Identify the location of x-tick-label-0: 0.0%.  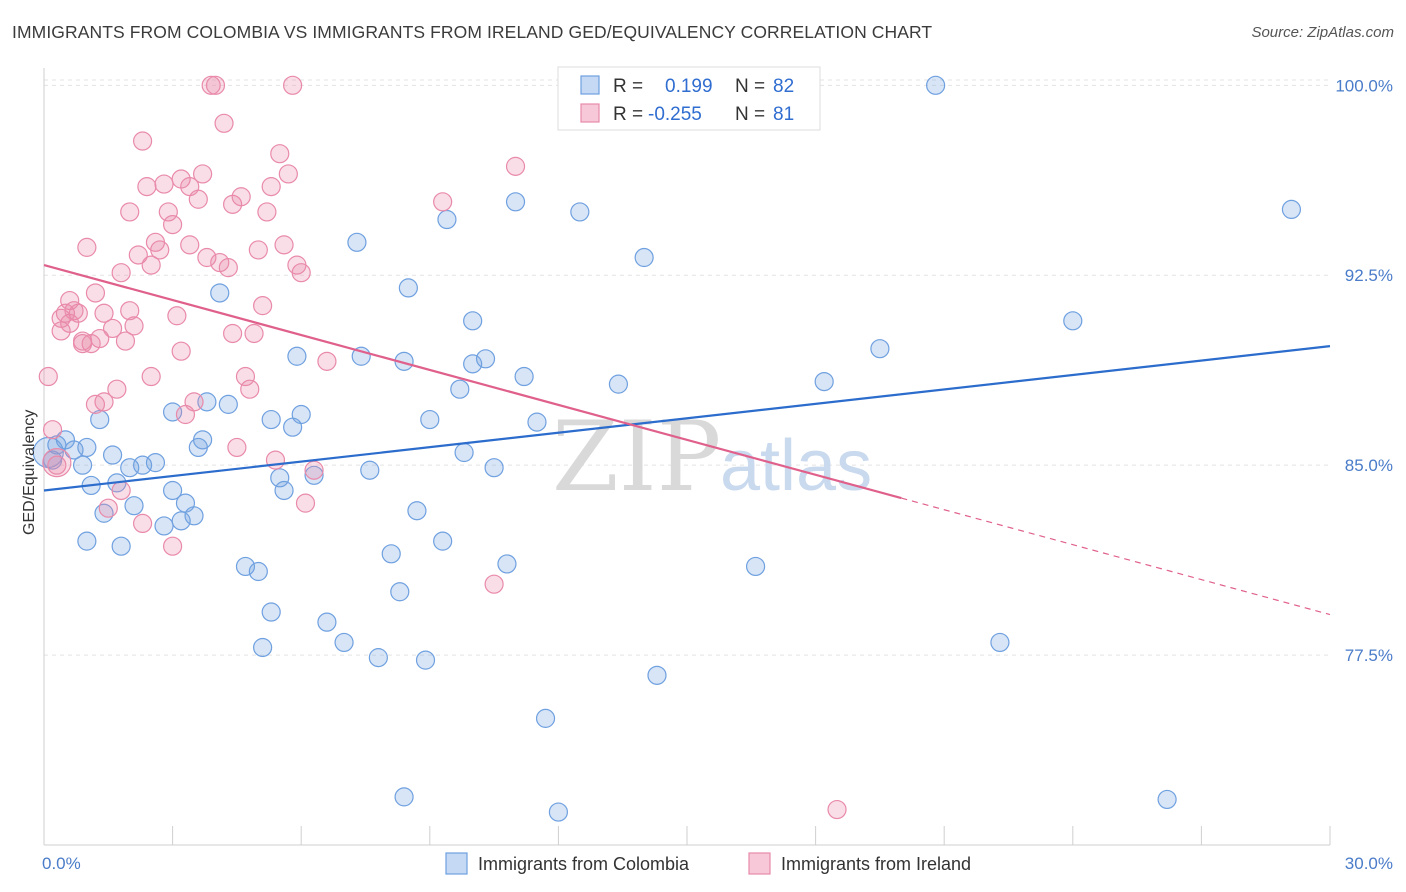
(61, 863).